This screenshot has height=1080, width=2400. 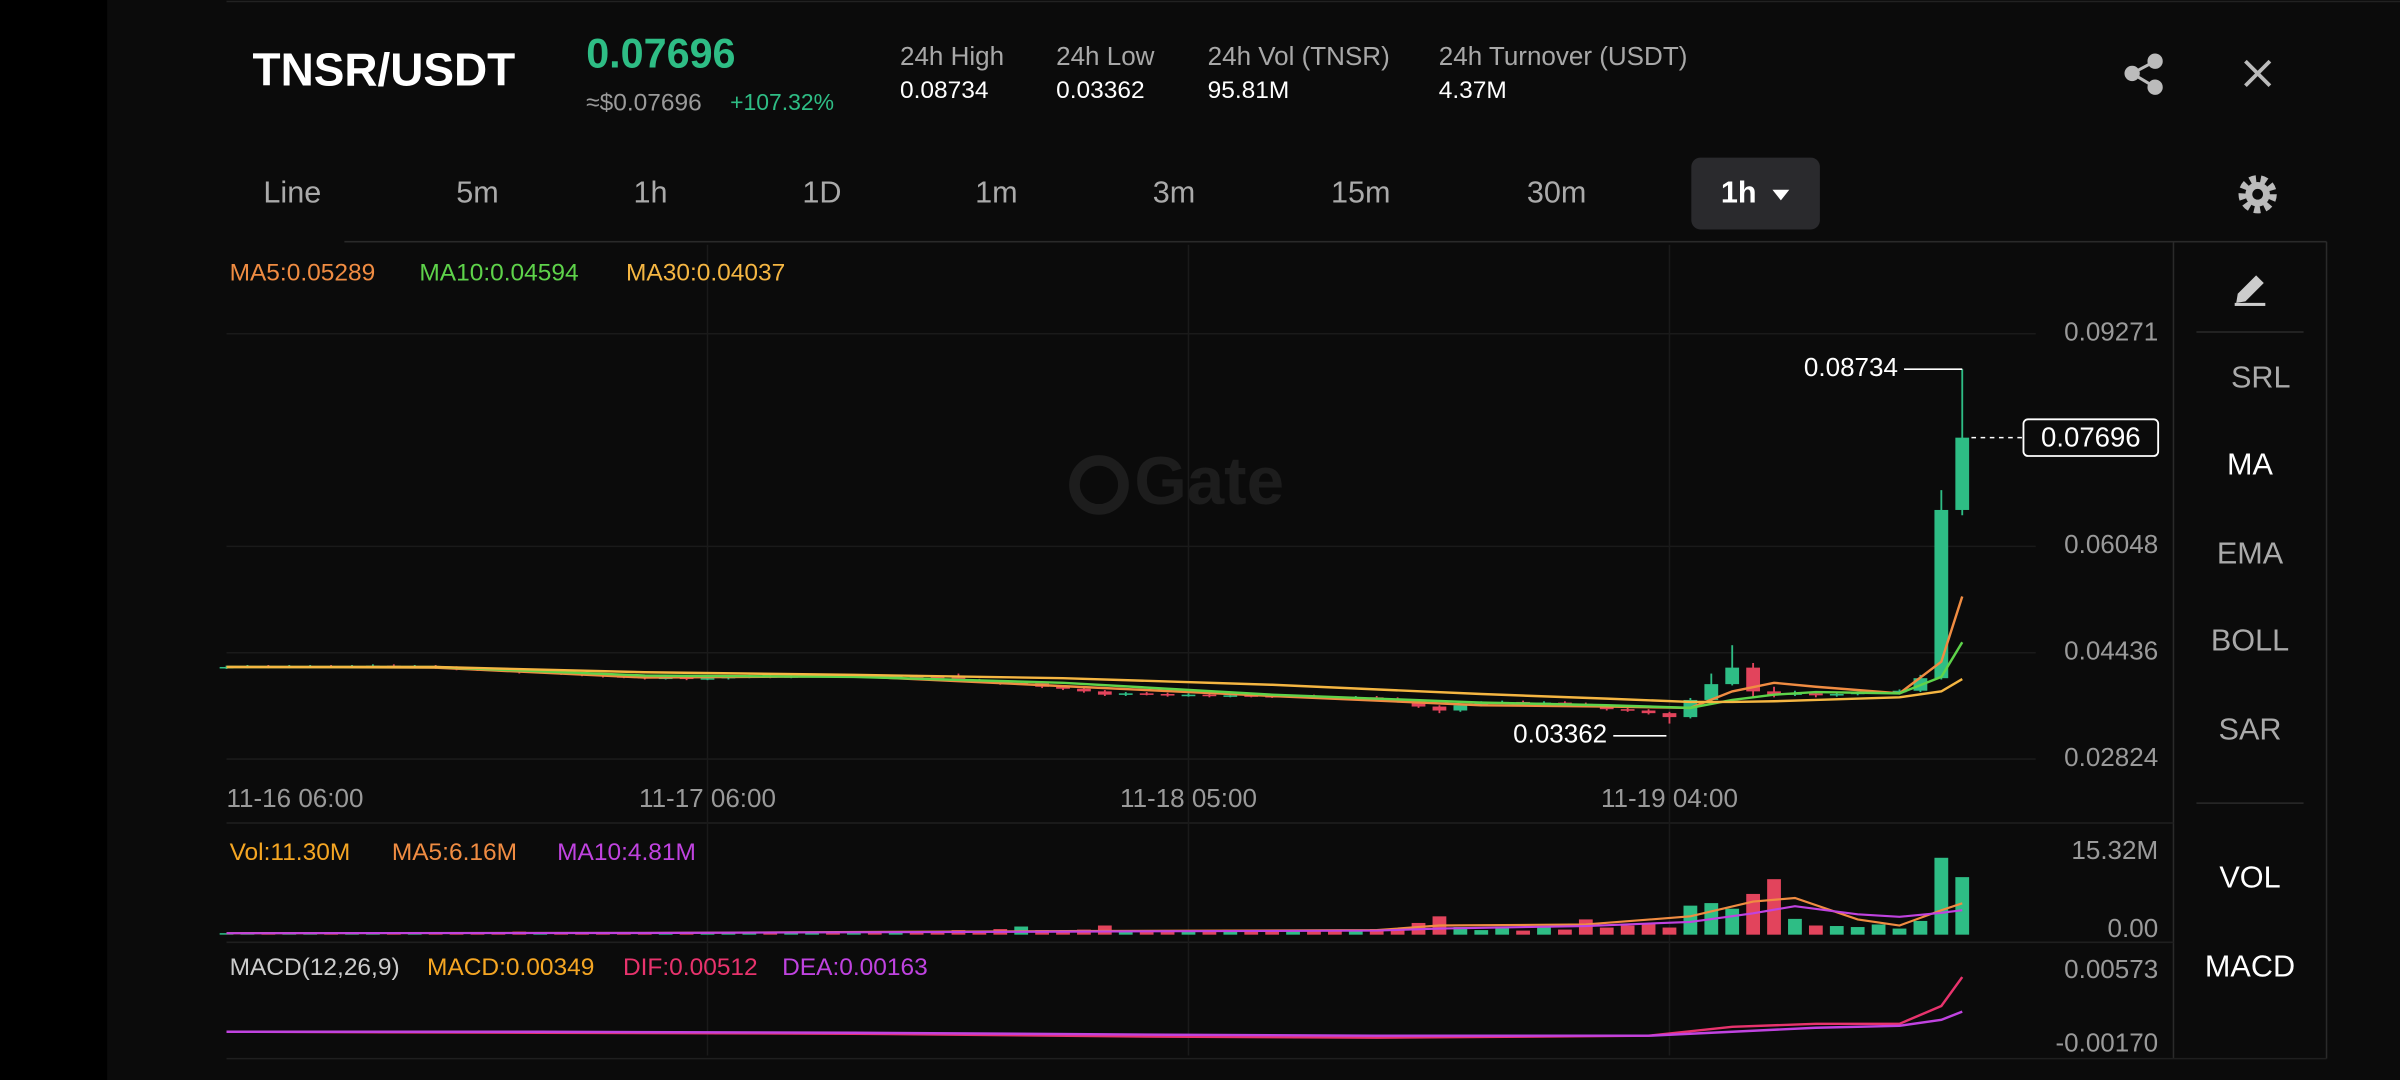 I want to click on indicator-button: VOL, so click(x=2249, y=878).